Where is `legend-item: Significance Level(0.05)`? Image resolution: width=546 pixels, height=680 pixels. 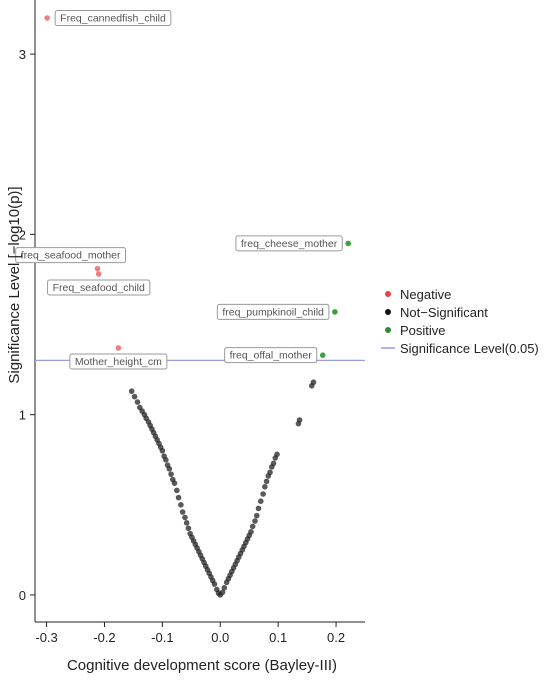
legend-item: Significance Level(0.05) is located at coordinates (460, 348).